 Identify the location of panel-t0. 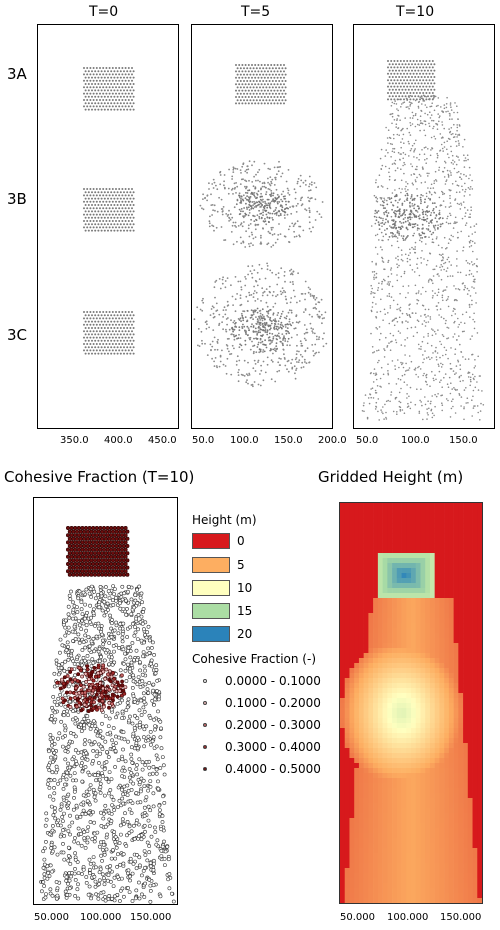
(108, 226).